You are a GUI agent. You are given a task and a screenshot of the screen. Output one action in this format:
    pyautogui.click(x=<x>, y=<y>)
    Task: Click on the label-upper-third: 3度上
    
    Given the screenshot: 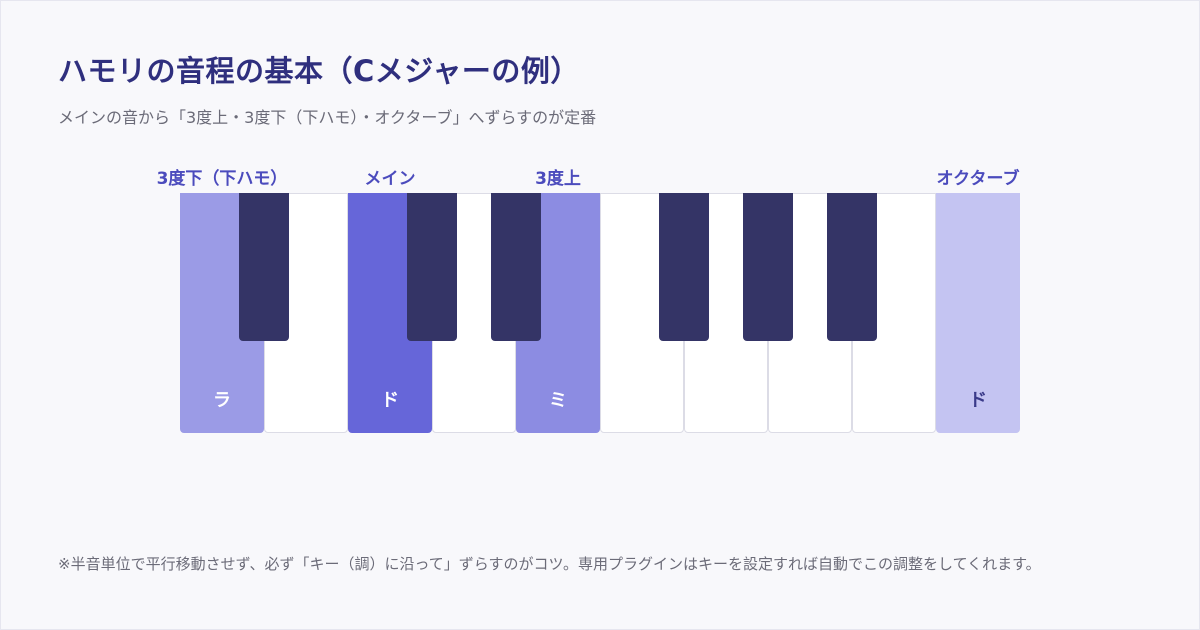 What is the action you would take?
    pyautogui.click(x=558, y=179)
    